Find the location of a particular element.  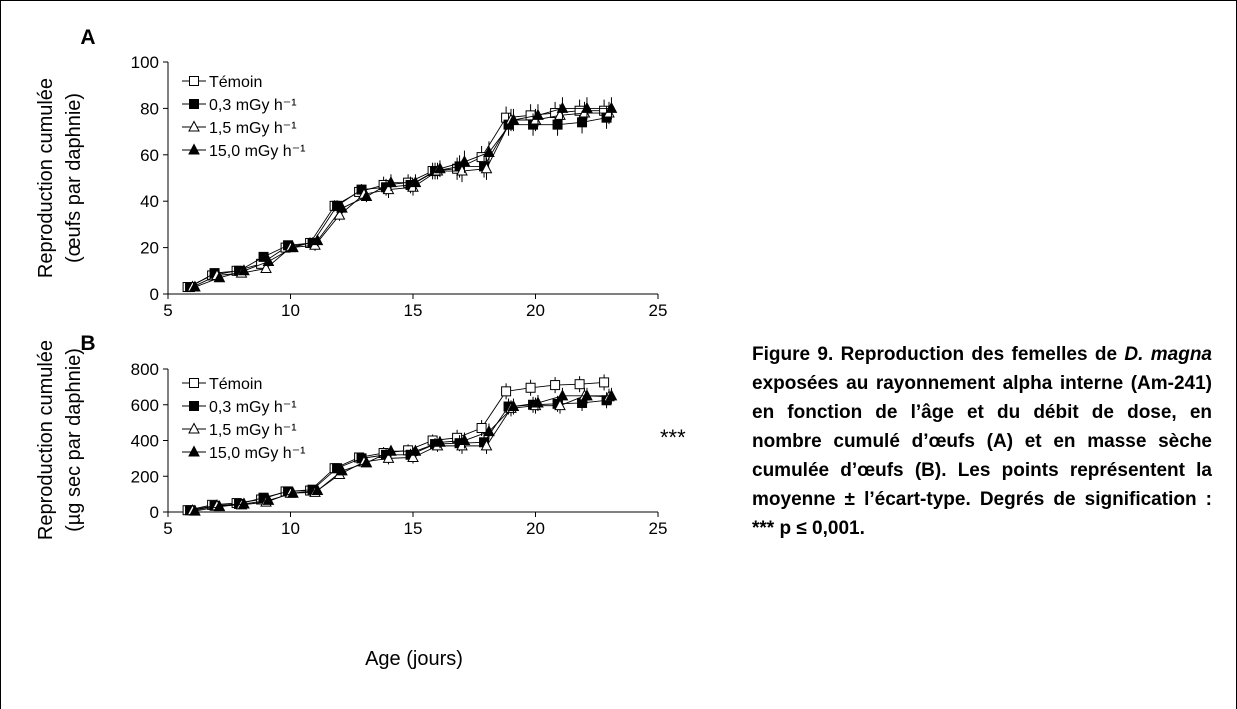

panel-a-xtick-label: 15 is located at coordinates (413, 310).